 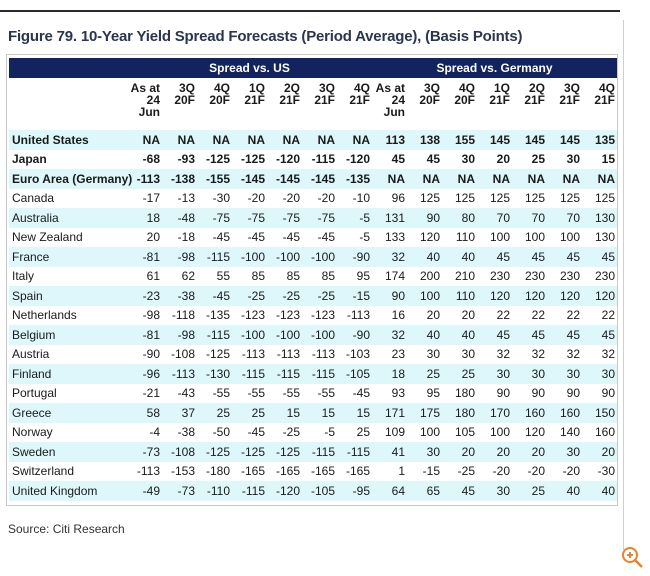 I want to click on cell-value: 40, so click(x=564, y=491).